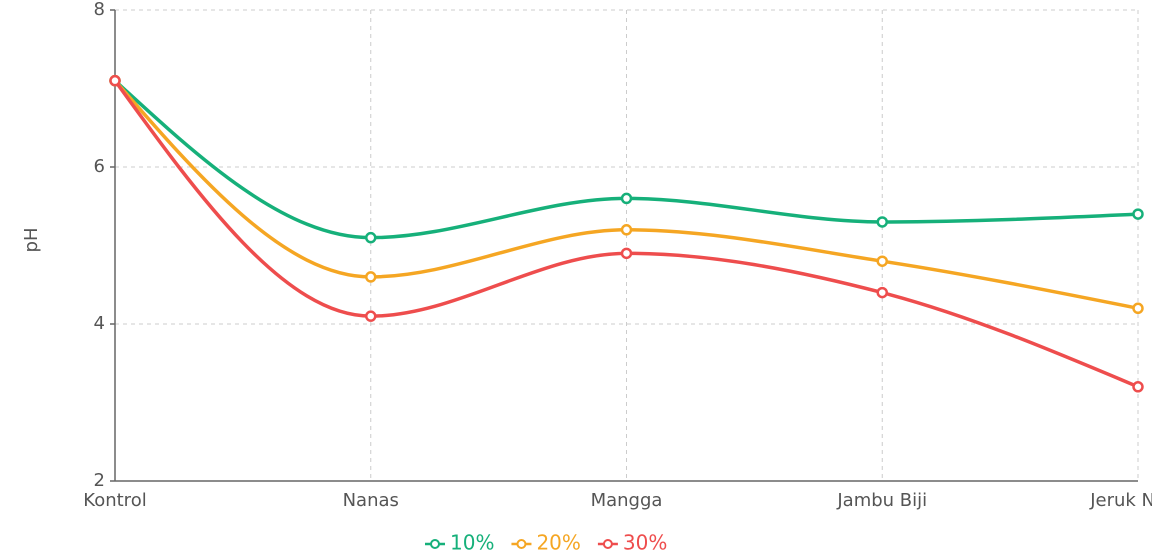 Image resolution: width=1152 pixels, height=556 pixels. I want to click on y-axis-title: pH, so click(31, 240).